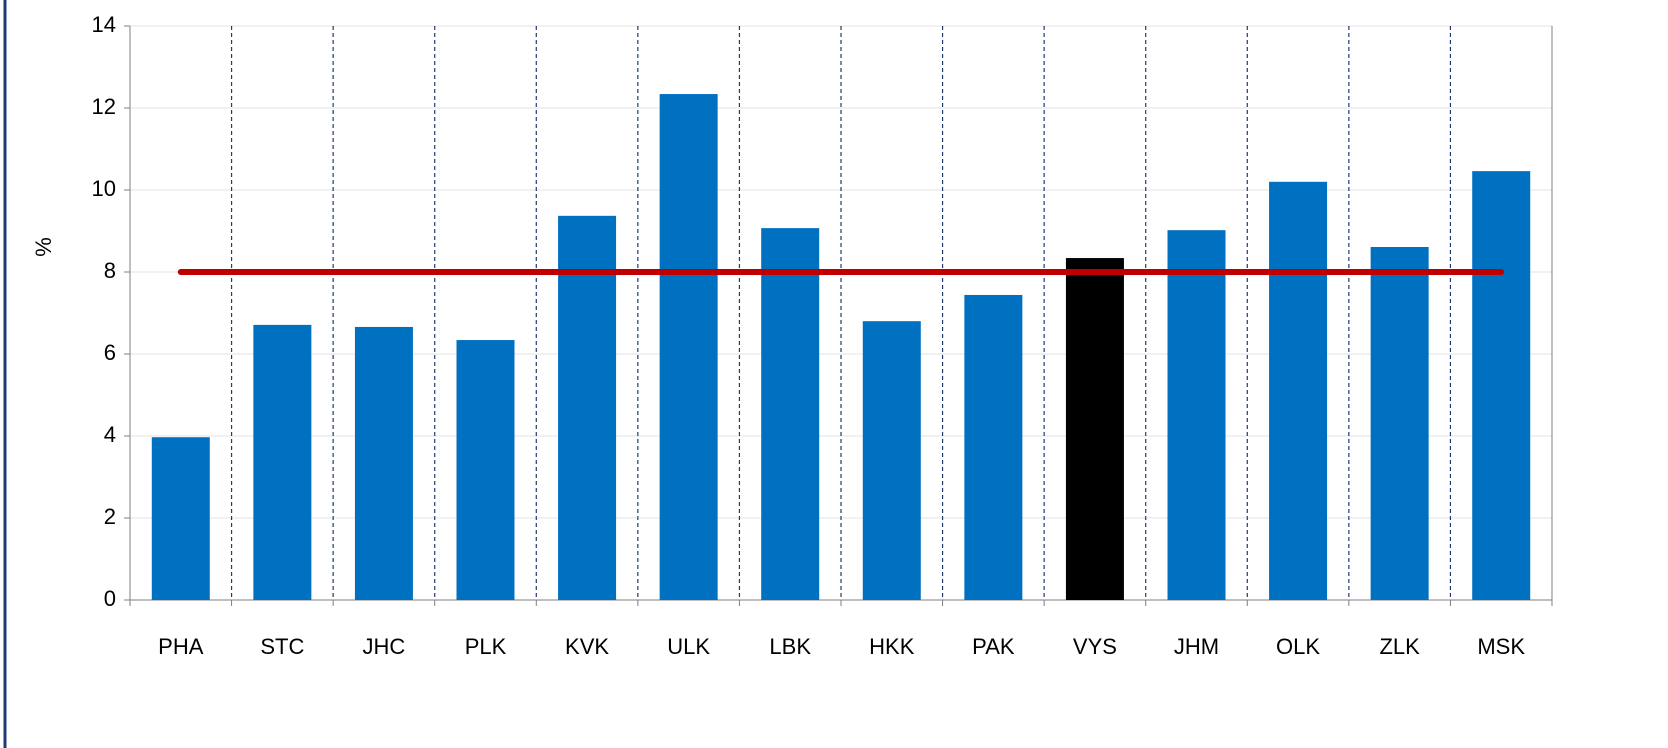 This screenshot has width=1668, height=748. I want to click on x-tick-label: PAK, so click(993, 646).